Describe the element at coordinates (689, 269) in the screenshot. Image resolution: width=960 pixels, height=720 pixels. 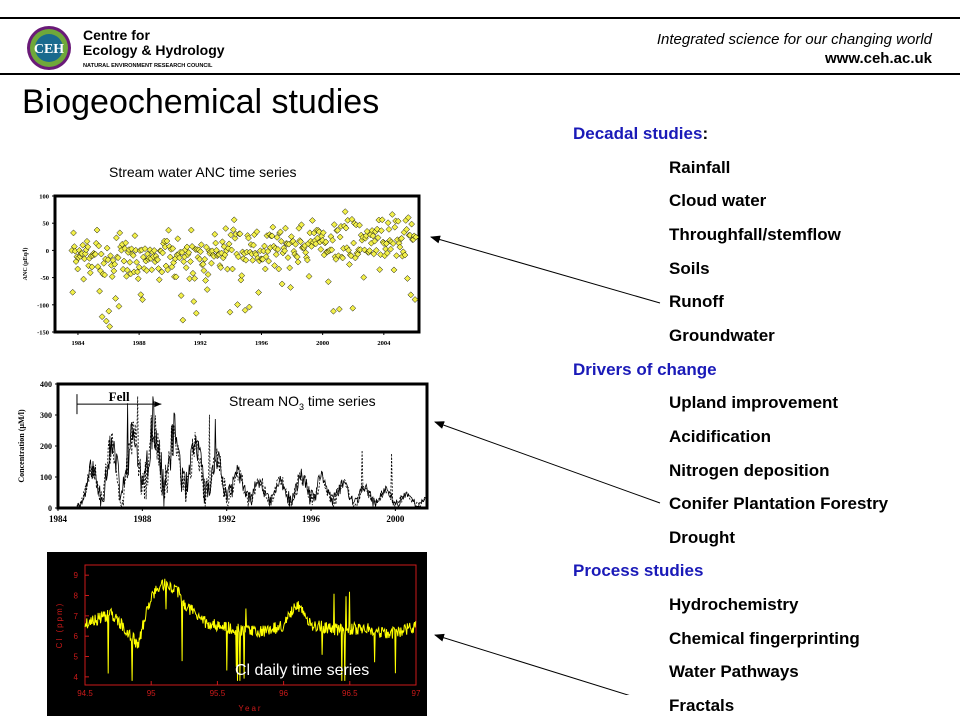
I see `list-item: Soils` at that location.